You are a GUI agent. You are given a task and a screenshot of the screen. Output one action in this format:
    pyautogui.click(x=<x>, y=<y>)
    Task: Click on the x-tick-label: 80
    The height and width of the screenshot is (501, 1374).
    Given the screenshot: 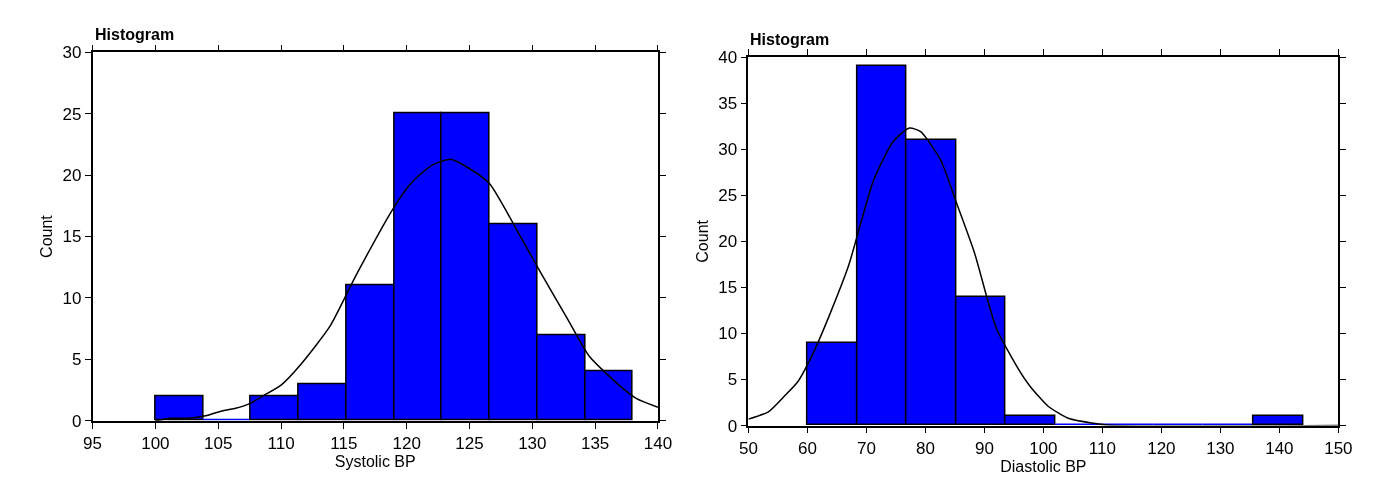 What is the action you would take?
    pyautogui.click(x=925, y=448)
    